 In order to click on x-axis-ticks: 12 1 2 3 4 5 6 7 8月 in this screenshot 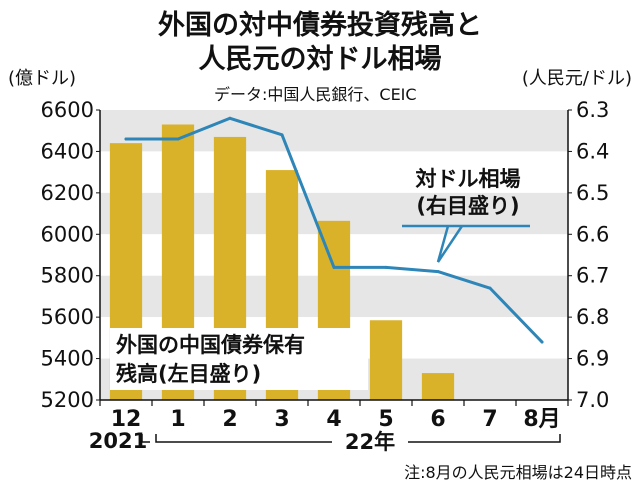, I will do `click(336, 419)`.